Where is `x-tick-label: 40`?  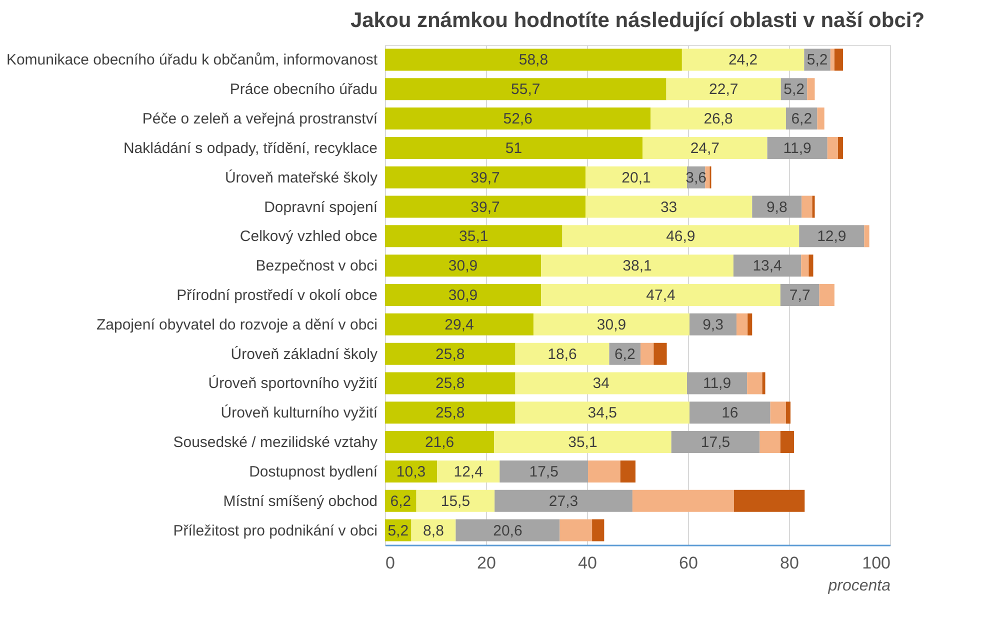 x-tick-label: 40 is located at coordinates (587, 563).